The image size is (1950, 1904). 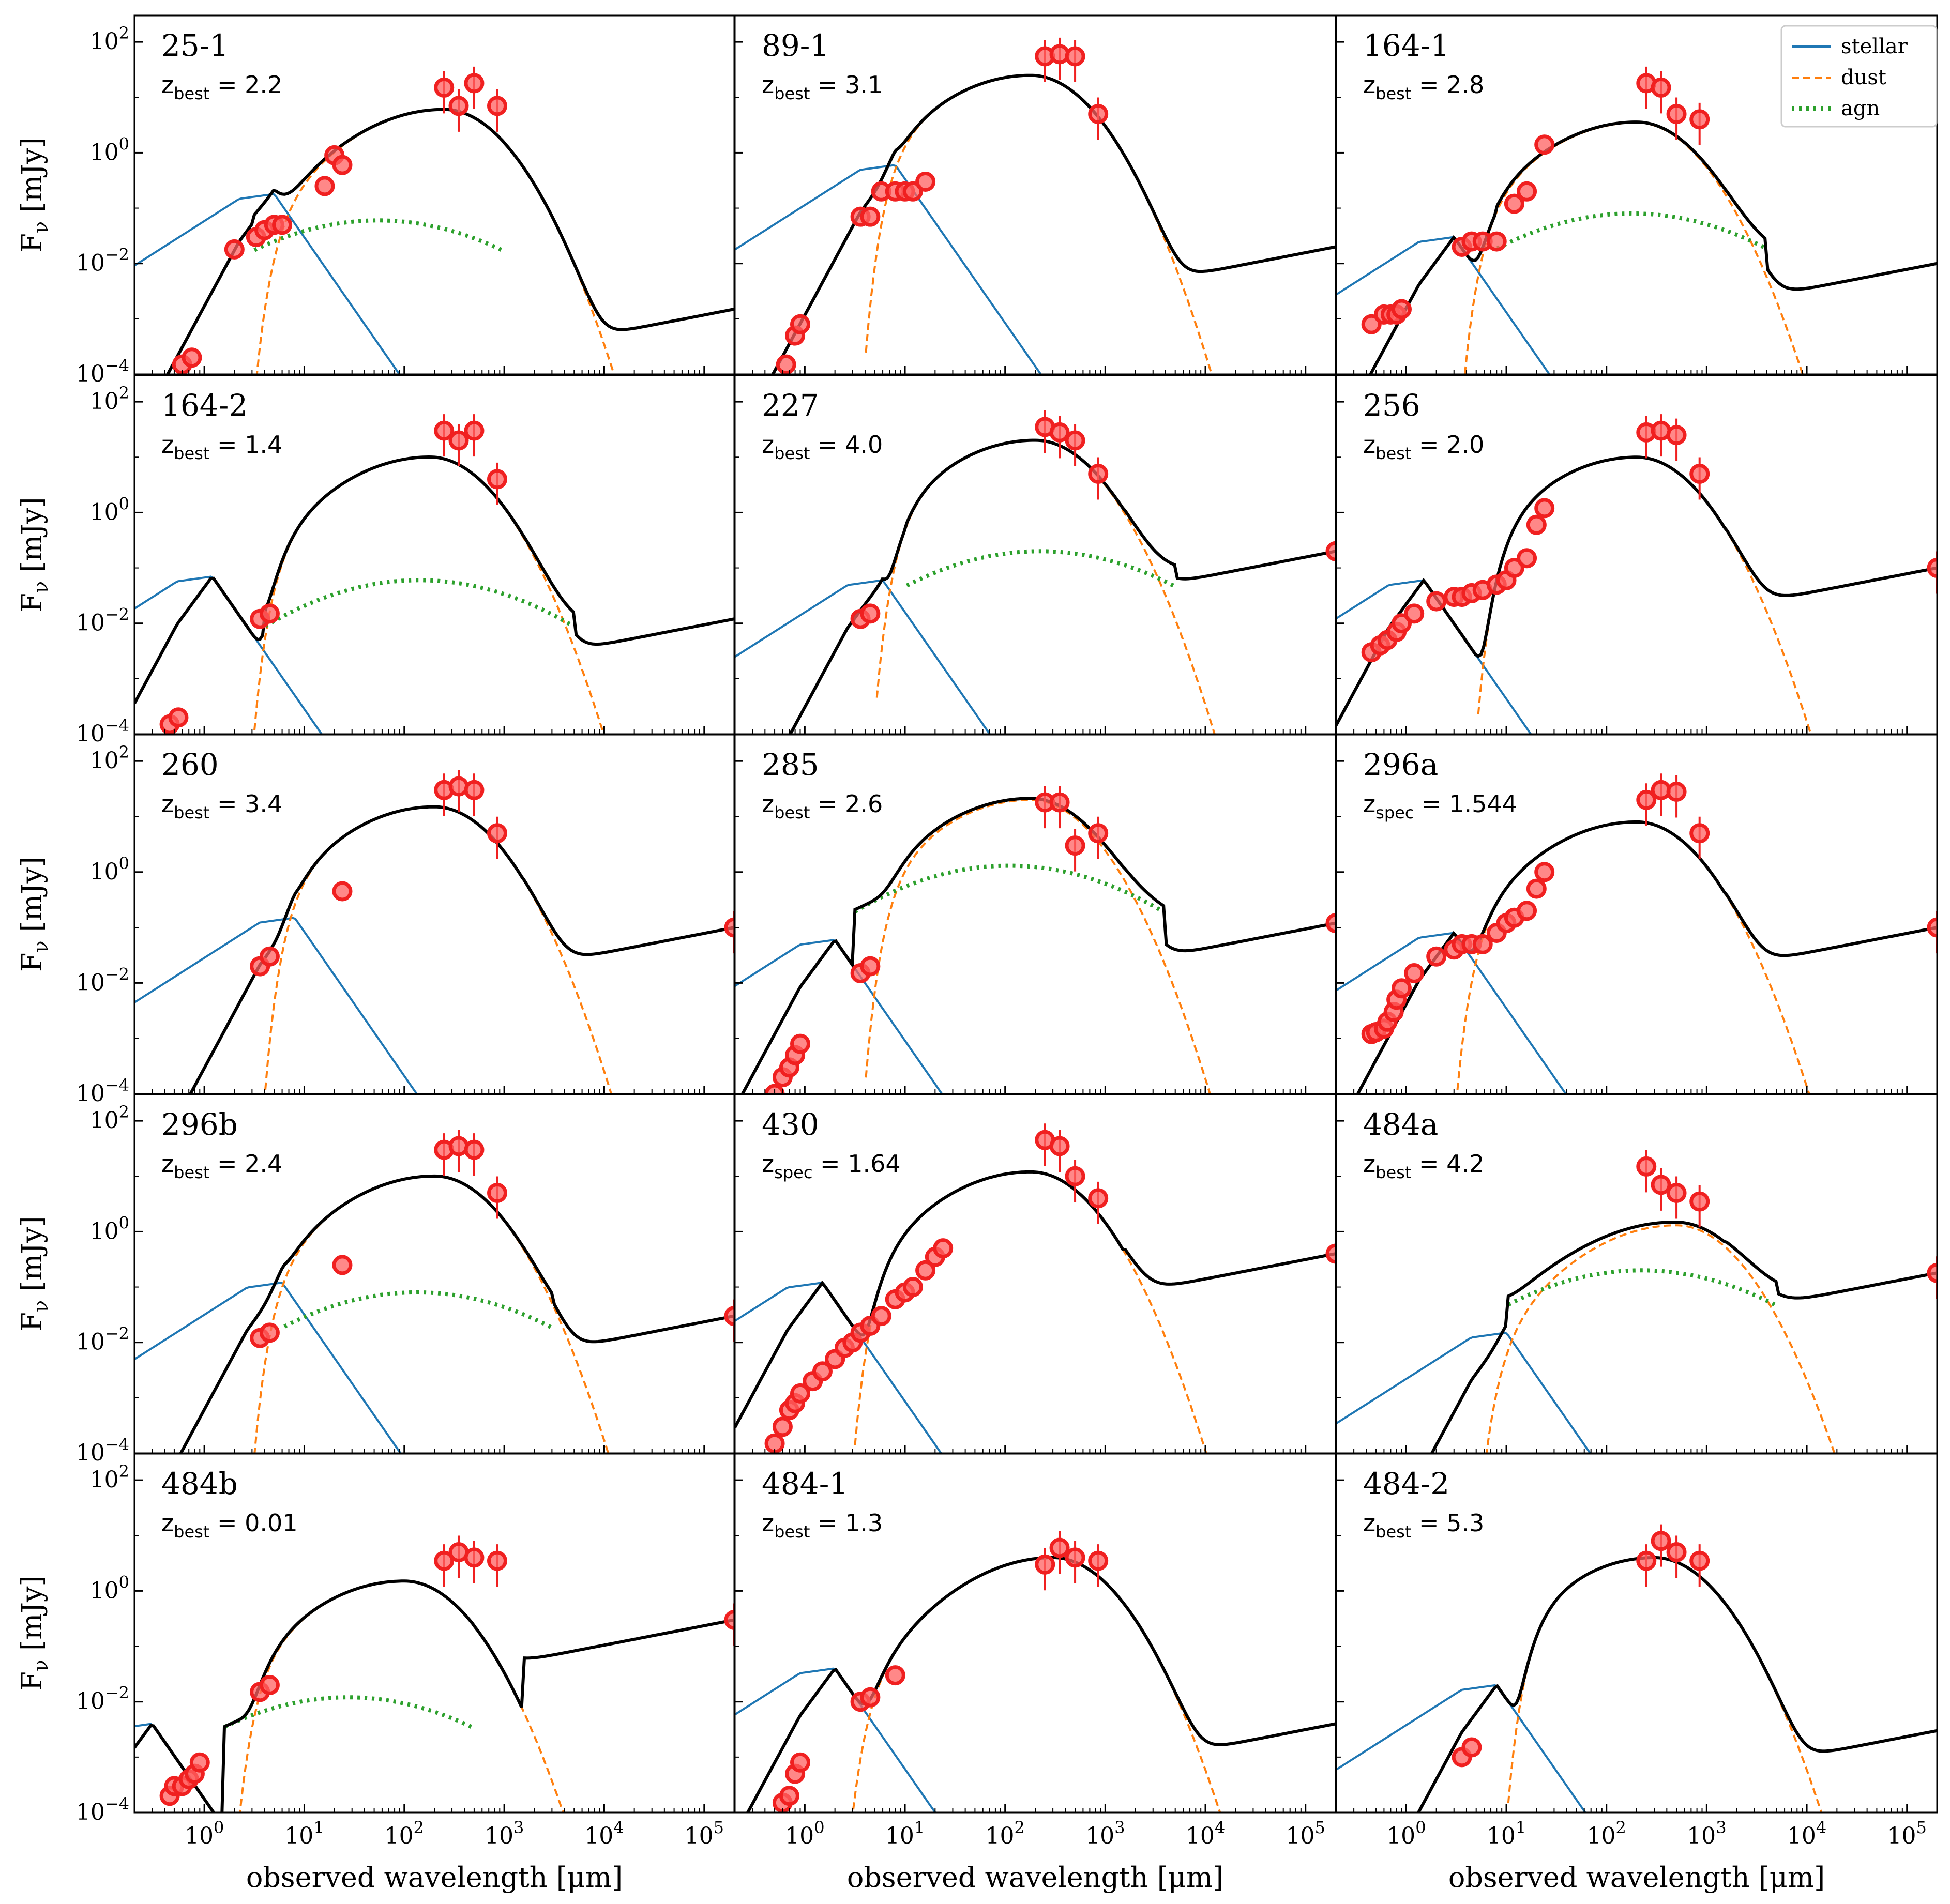 What do you see at coordinates (1440, 806) in the screenshot?
I see `redshift-label: zspec = 1.544` at bounding box center [1440, 806].